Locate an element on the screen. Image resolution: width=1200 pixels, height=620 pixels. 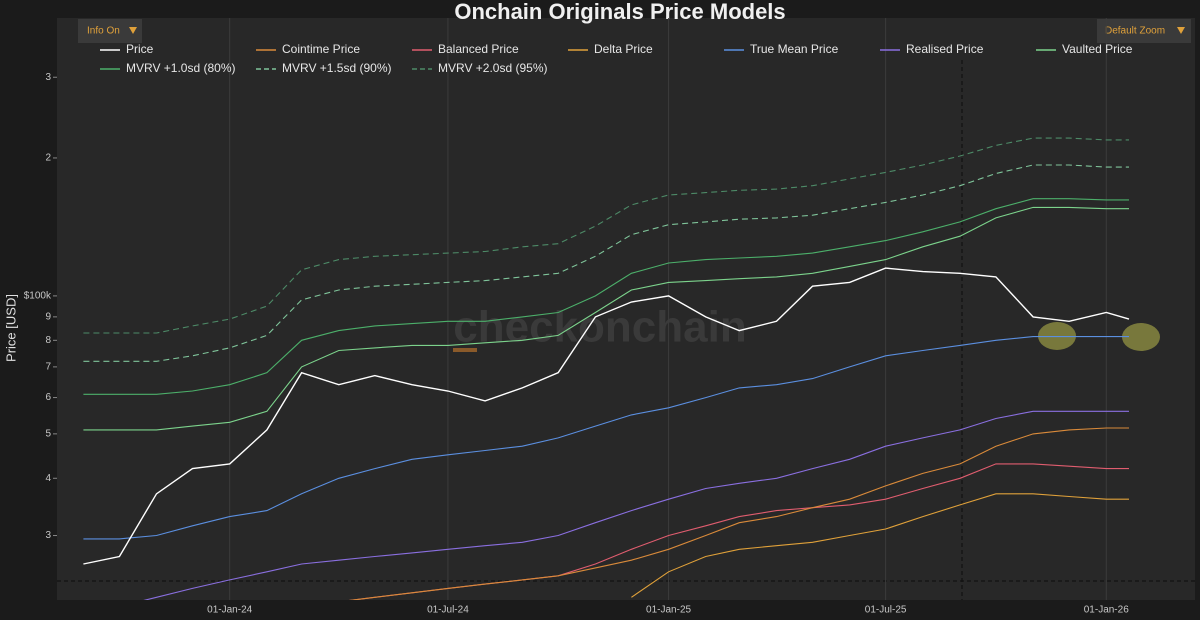
x-tick-label: 01-Jul-25 is located at coordinates (886, 610).